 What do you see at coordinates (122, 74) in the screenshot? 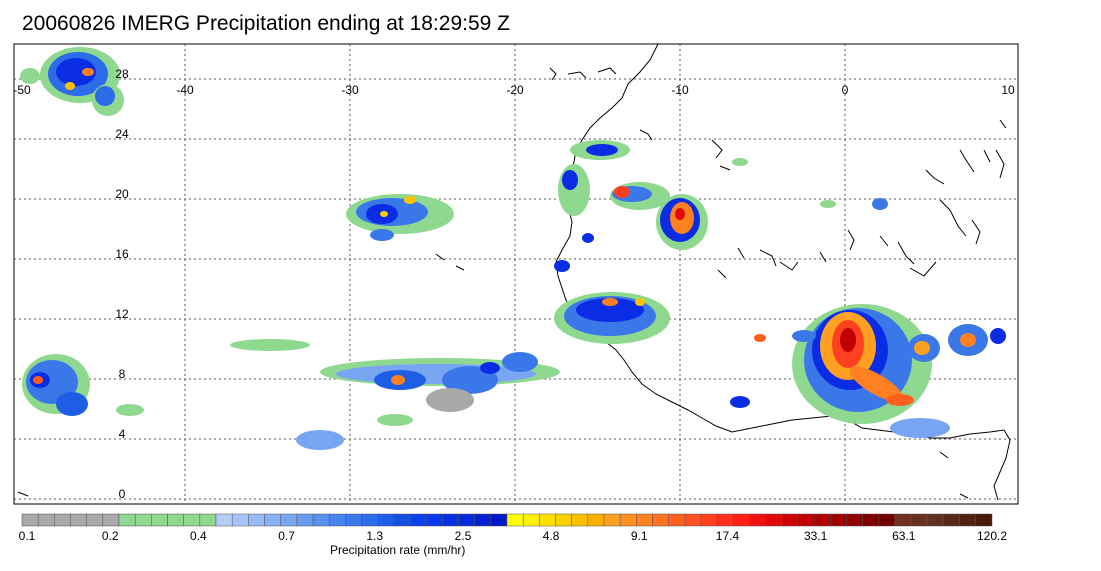
I see `lat-tick-label: 28` at bounding box center [122, 74].